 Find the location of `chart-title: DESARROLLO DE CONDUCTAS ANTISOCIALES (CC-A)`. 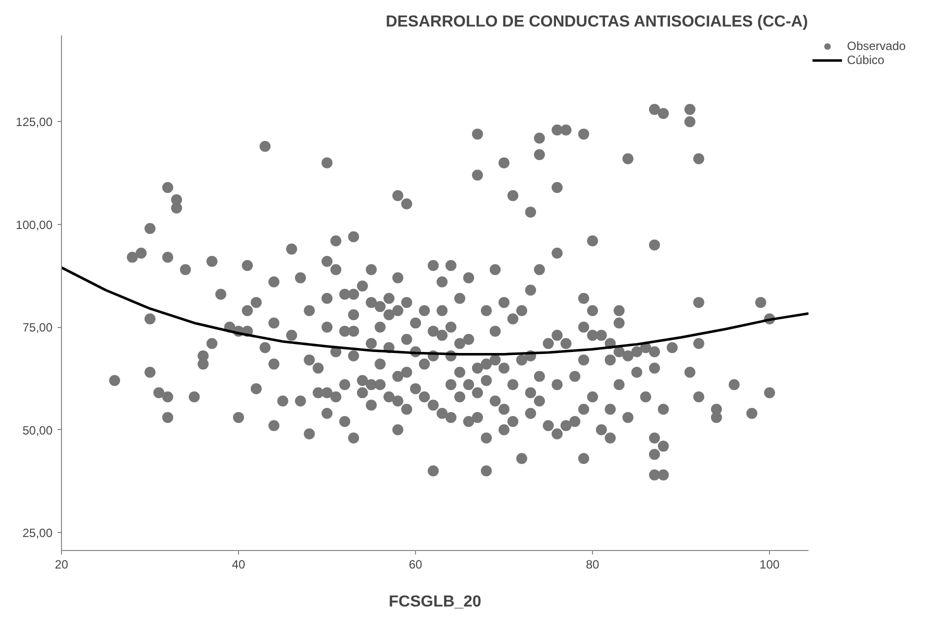

chart-title: DESARROLLO DE CONDUCTAS ANTISOCIALES (CC-A) is located at coordinates (597, 22).